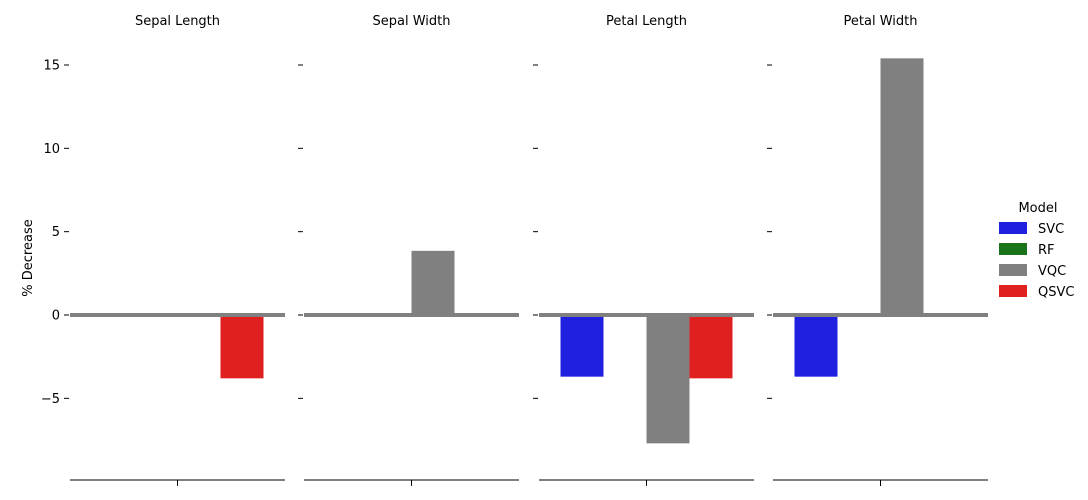  Describe the element at coordinates (1013, 249) in the screenshot. I see `legend-swatch-rf` at that location.